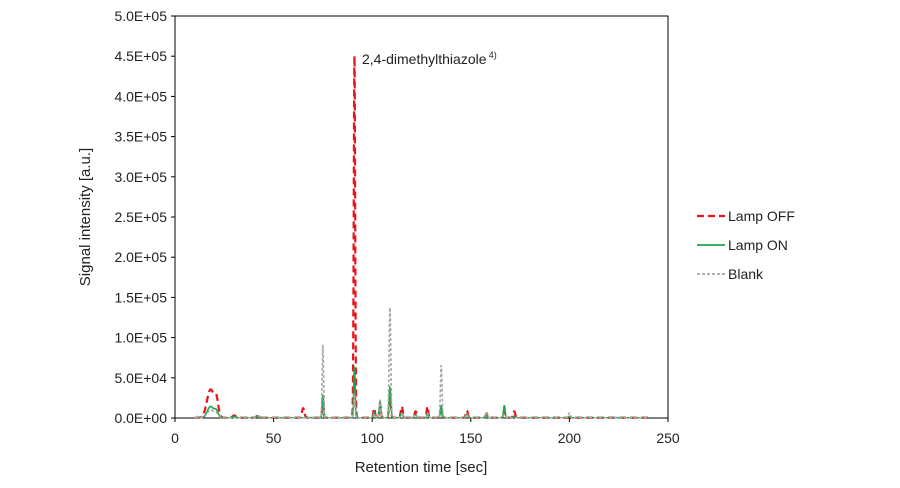 This screenshot has width=900, height=488. I want to click on y-tick-label: 5.0E+04, so click(140, 378).